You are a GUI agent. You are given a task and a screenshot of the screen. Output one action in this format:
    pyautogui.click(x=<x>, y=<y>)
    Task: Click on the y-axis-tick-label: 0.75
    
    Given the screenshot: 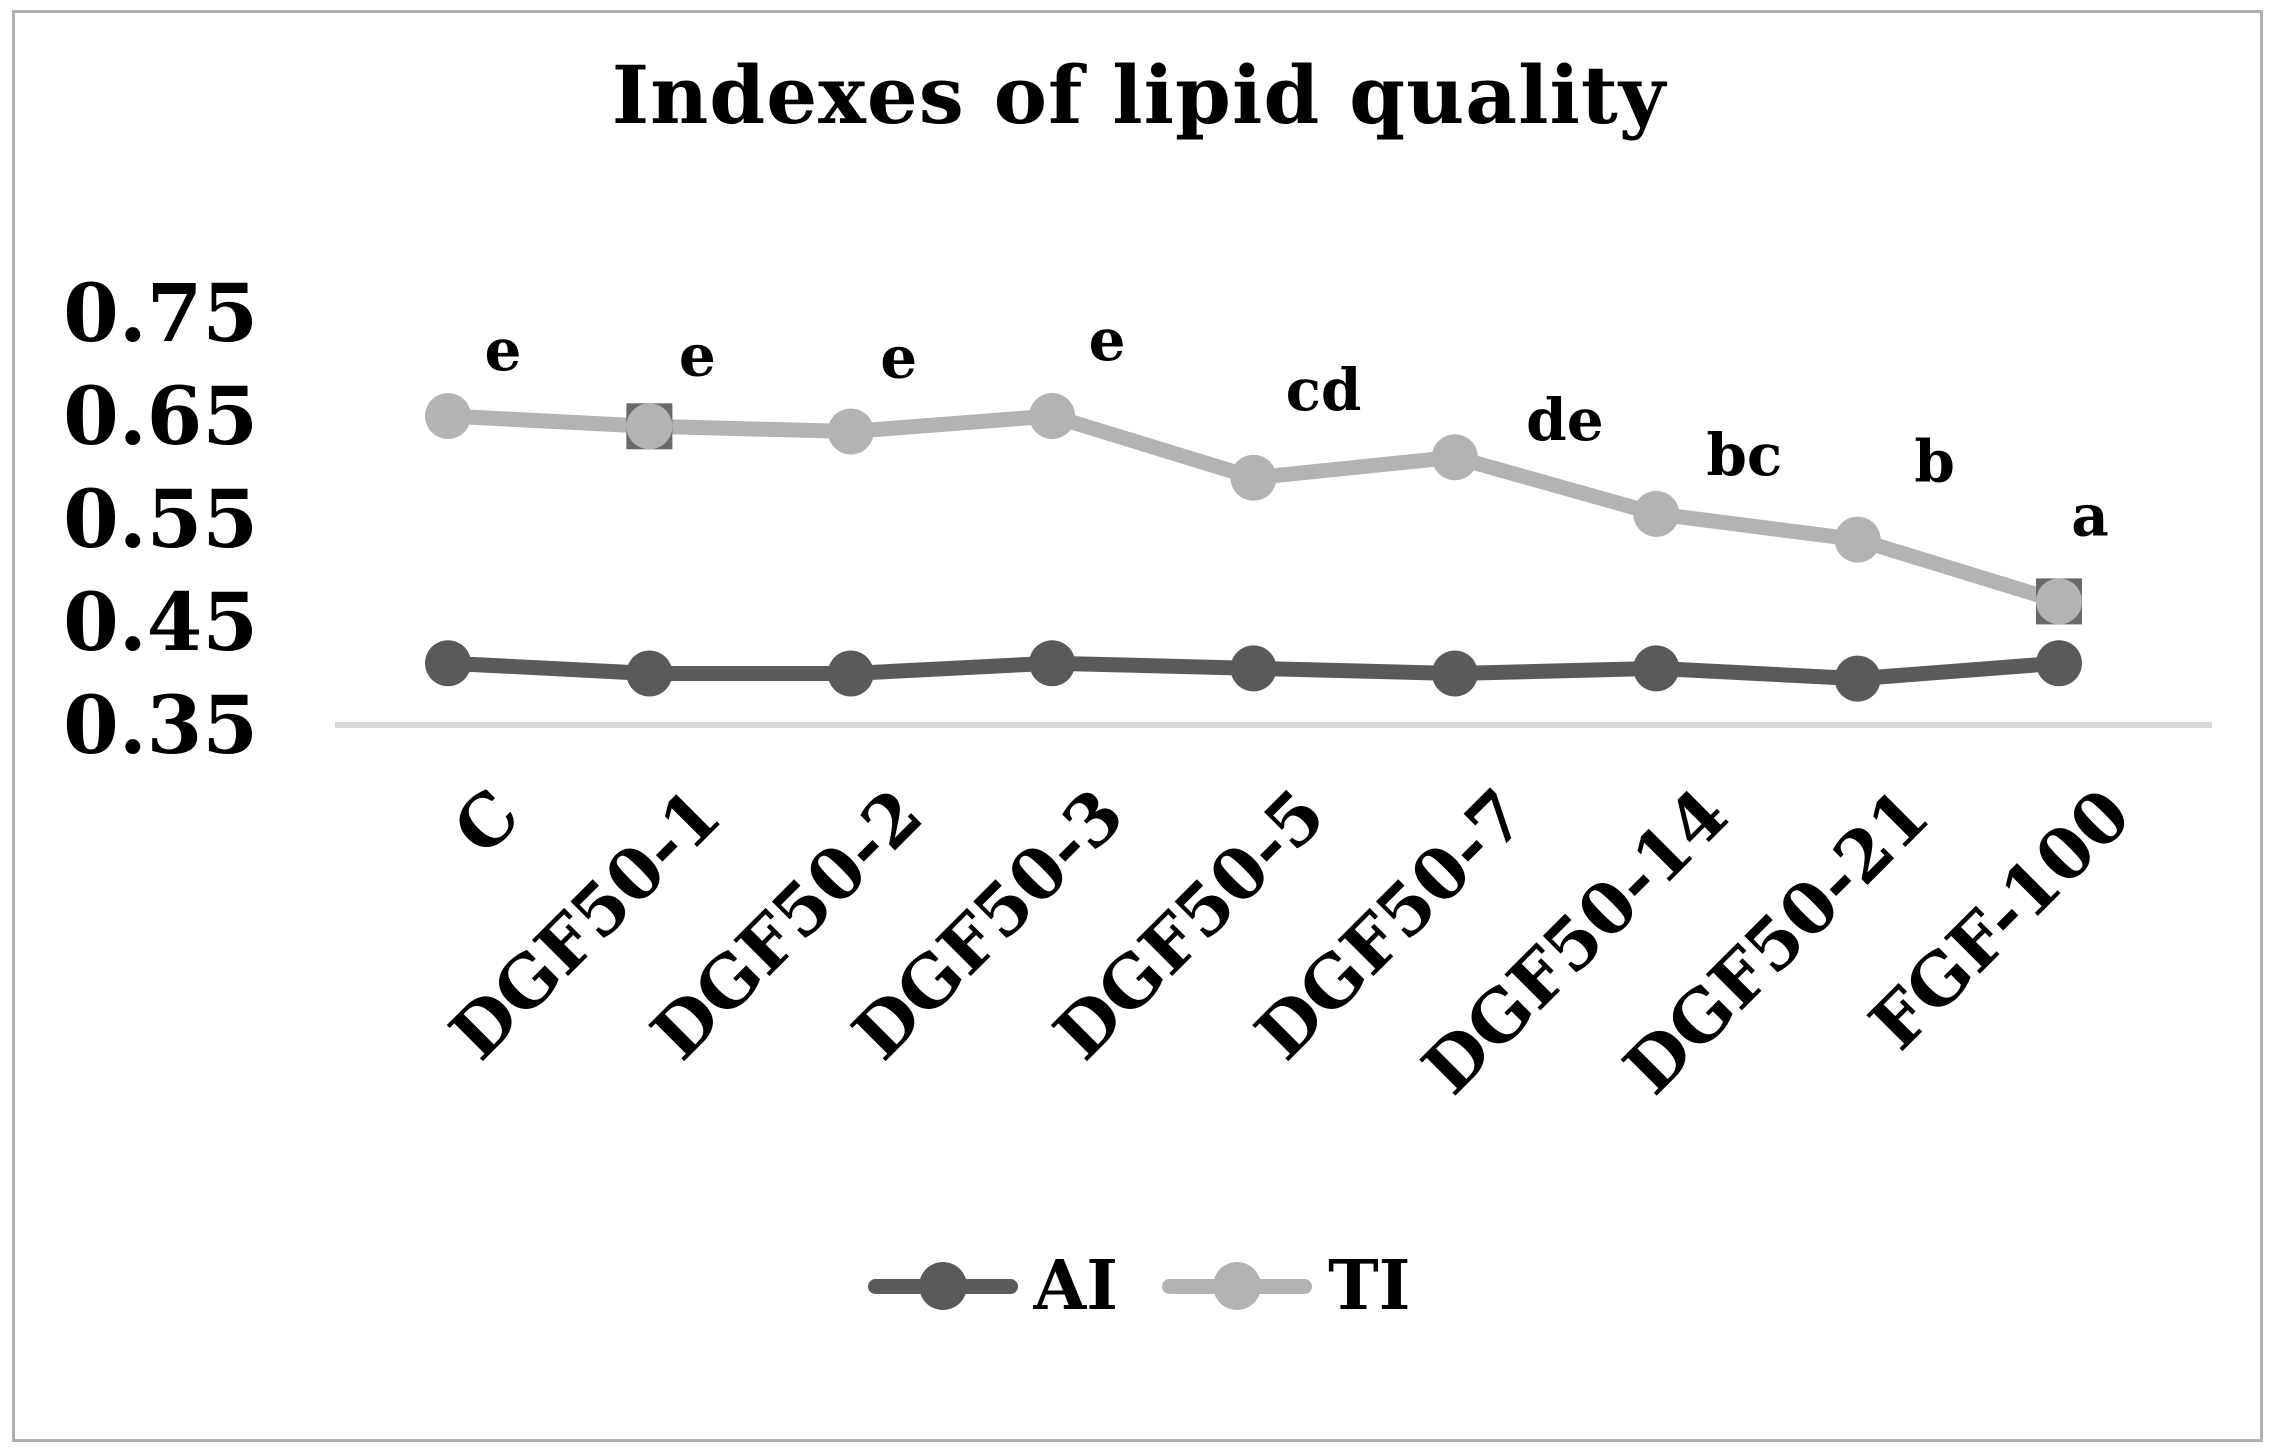 What is the action you would take?
    pyautogui.click(x=160, y=313)
    